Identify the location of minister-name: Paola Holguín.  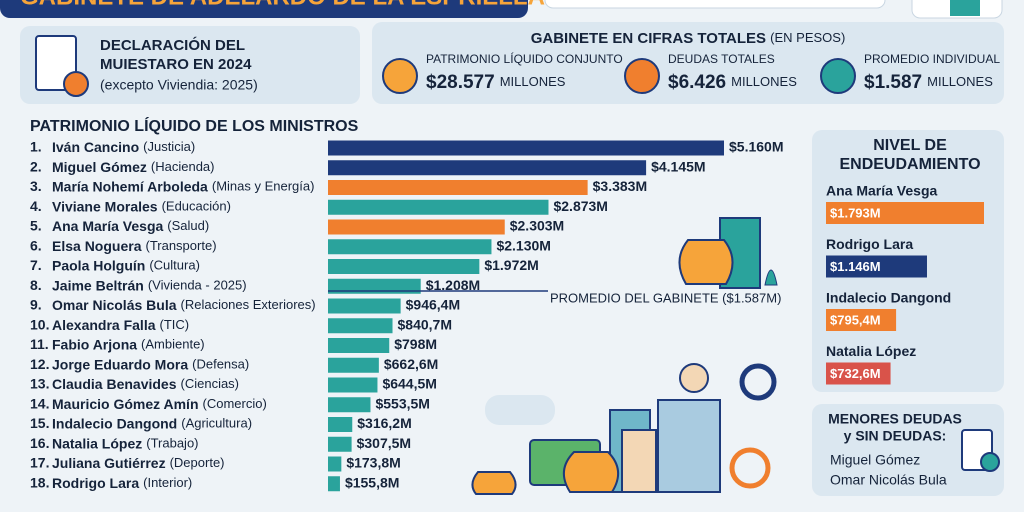
(98, 265).